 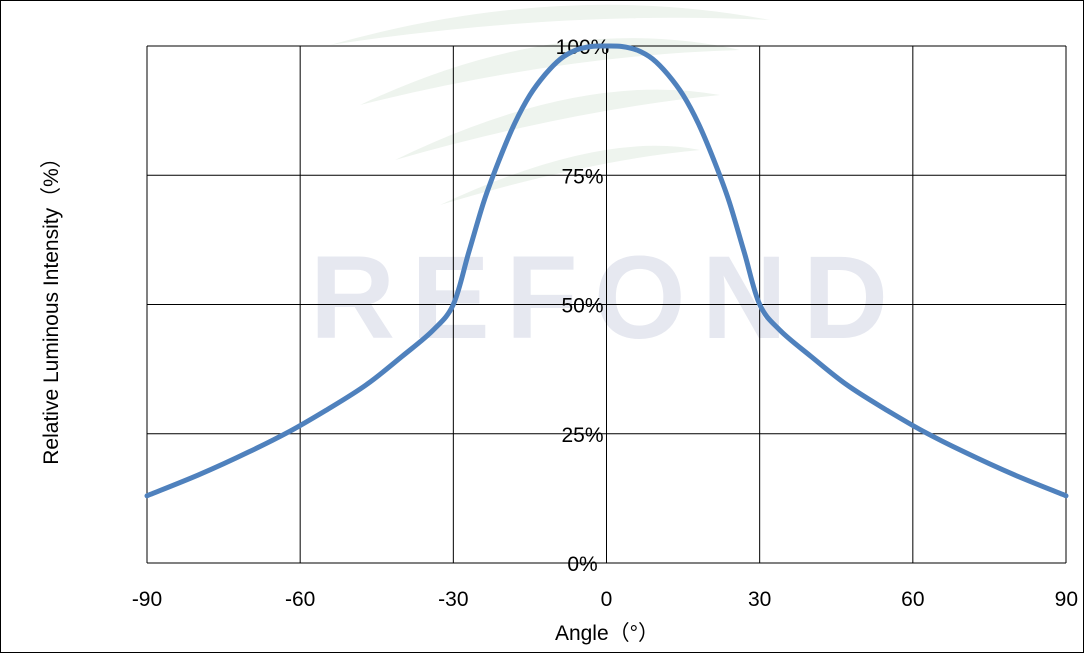 What do you see at coordinates (51, 305) in the screenshot?
I see `y-axis-title: Relative Luminous Intensity（%）` at bounding box center [51, 305].